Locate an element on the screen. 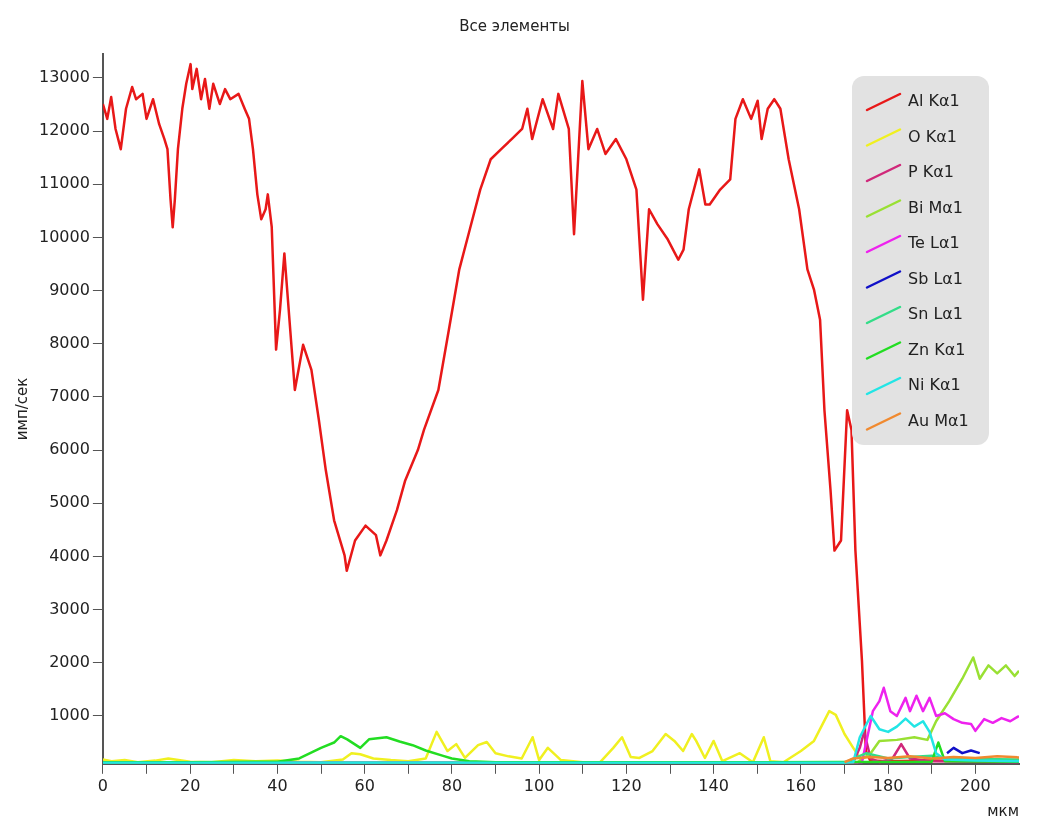 This screenshot has width=1049, height=825. y-tick-label: 11000 is located at coordinates (64, 183).